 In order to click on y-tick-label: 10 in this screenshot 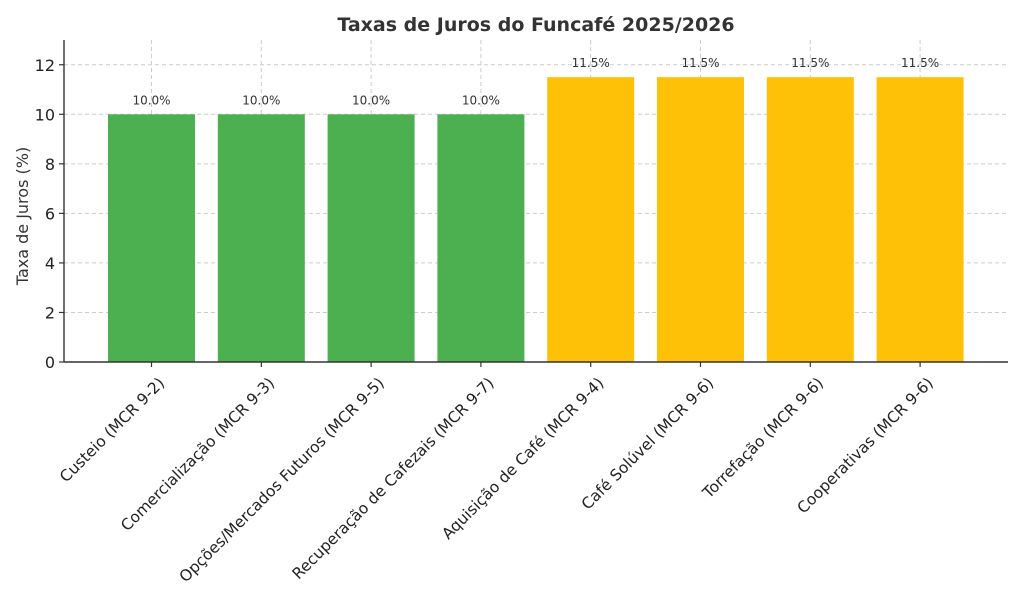, I will do `click(45, 114)`.